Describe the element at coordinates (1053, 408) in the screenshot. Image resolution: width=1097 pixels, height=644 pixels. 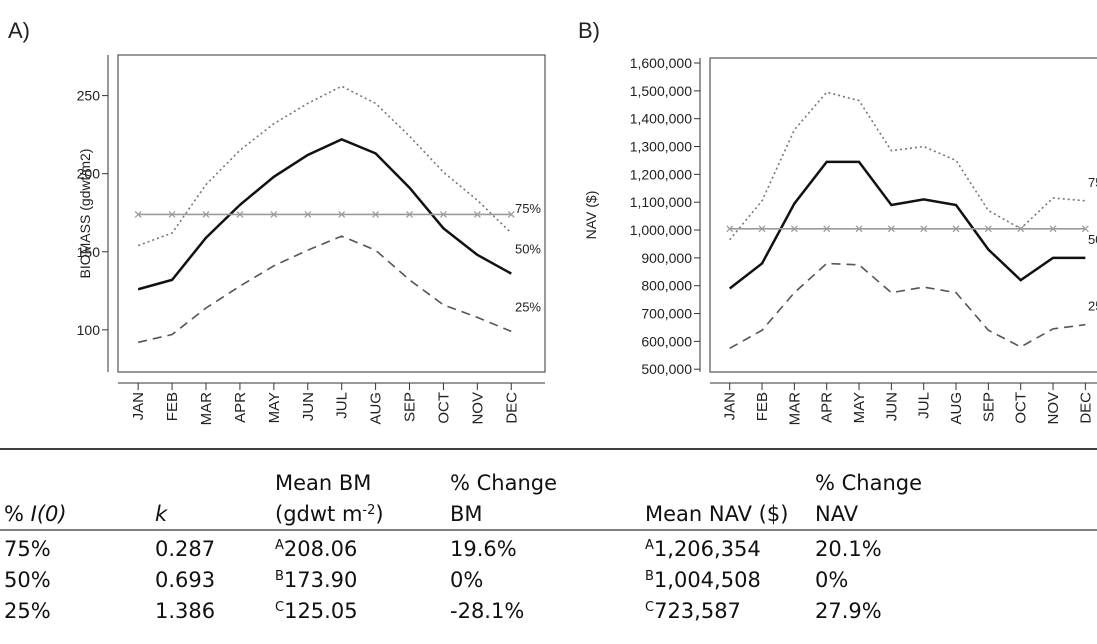
I see `x-tick-label: NOV` at that location.